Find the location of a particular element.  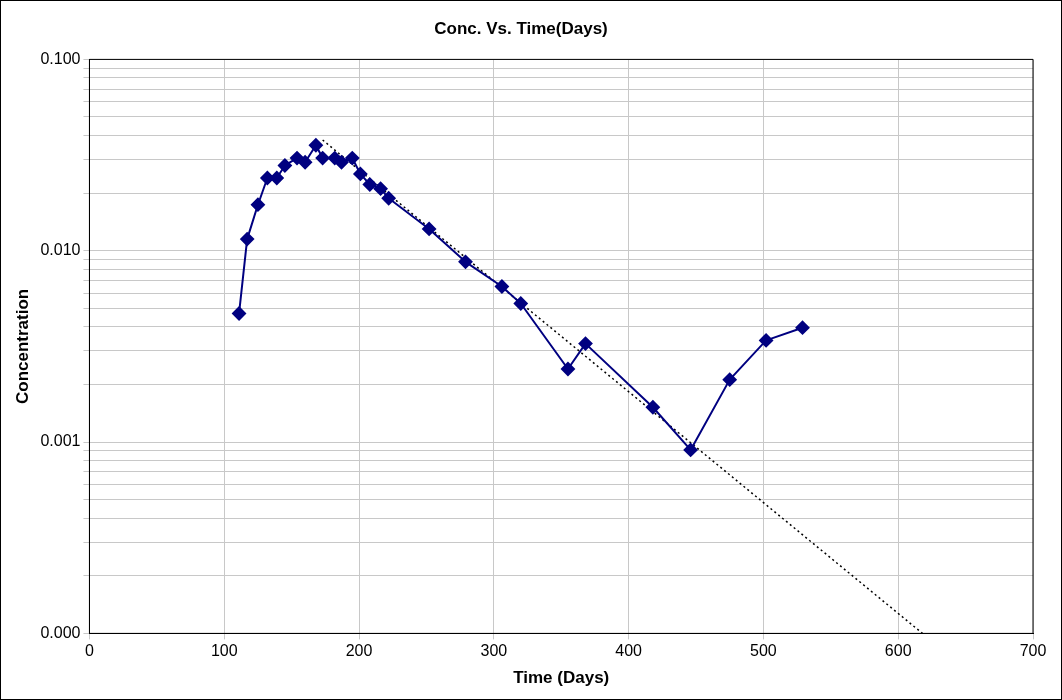

x-tick-label: 200 is located at coordinates (359, 651).